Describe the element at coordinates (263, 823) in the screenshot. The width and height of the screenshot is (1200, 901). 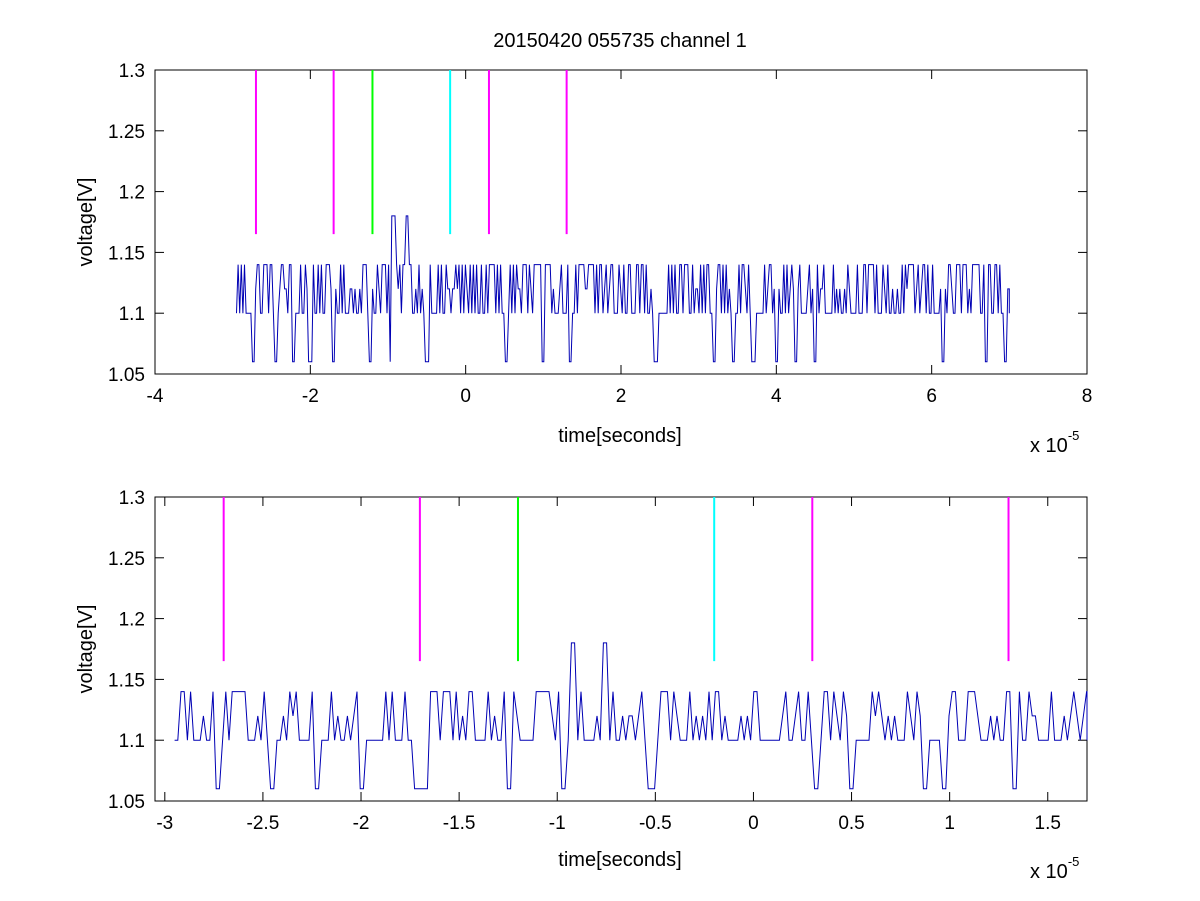
I see `bottom-xtick-label: -2.5` at that location.